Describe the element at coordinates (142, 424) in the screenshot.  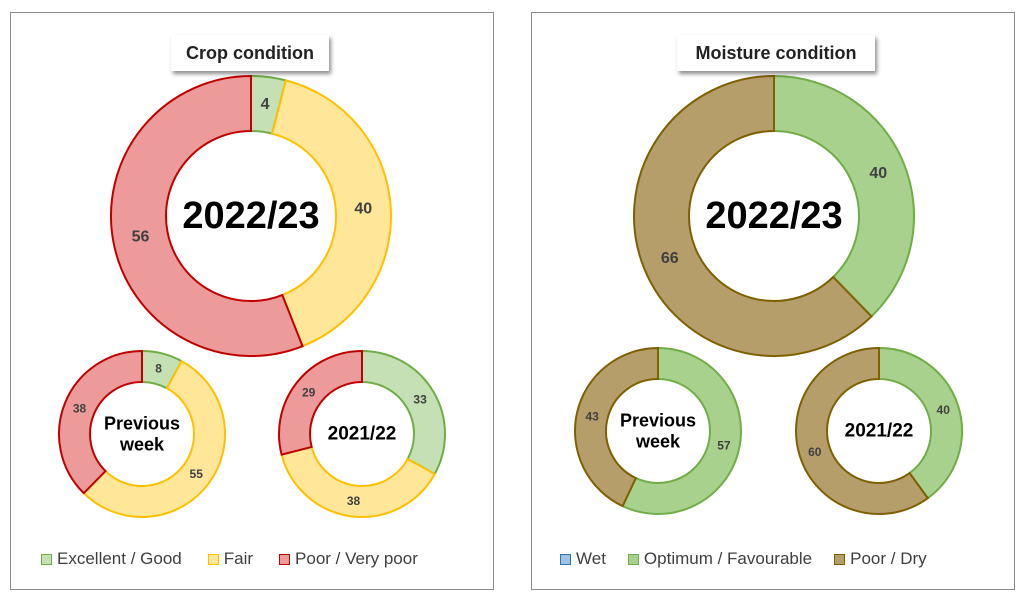
I see `crop-condition-previous-week-center-label: Previous` at that location.